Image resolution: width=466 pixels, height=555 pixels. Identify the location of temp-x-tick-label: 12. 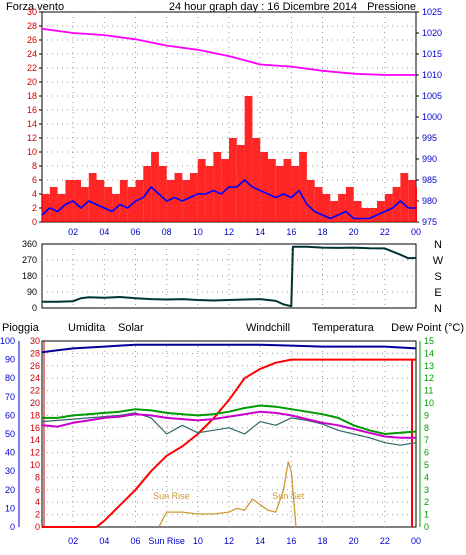
(229, 541).